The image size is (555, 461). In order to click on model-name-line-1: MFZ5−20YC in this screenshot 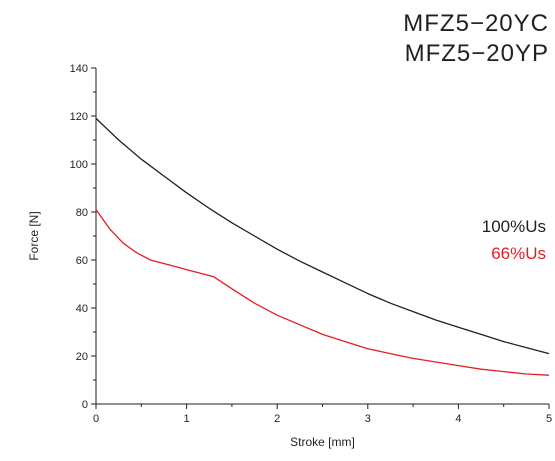, I will do `click(476, 23)`.